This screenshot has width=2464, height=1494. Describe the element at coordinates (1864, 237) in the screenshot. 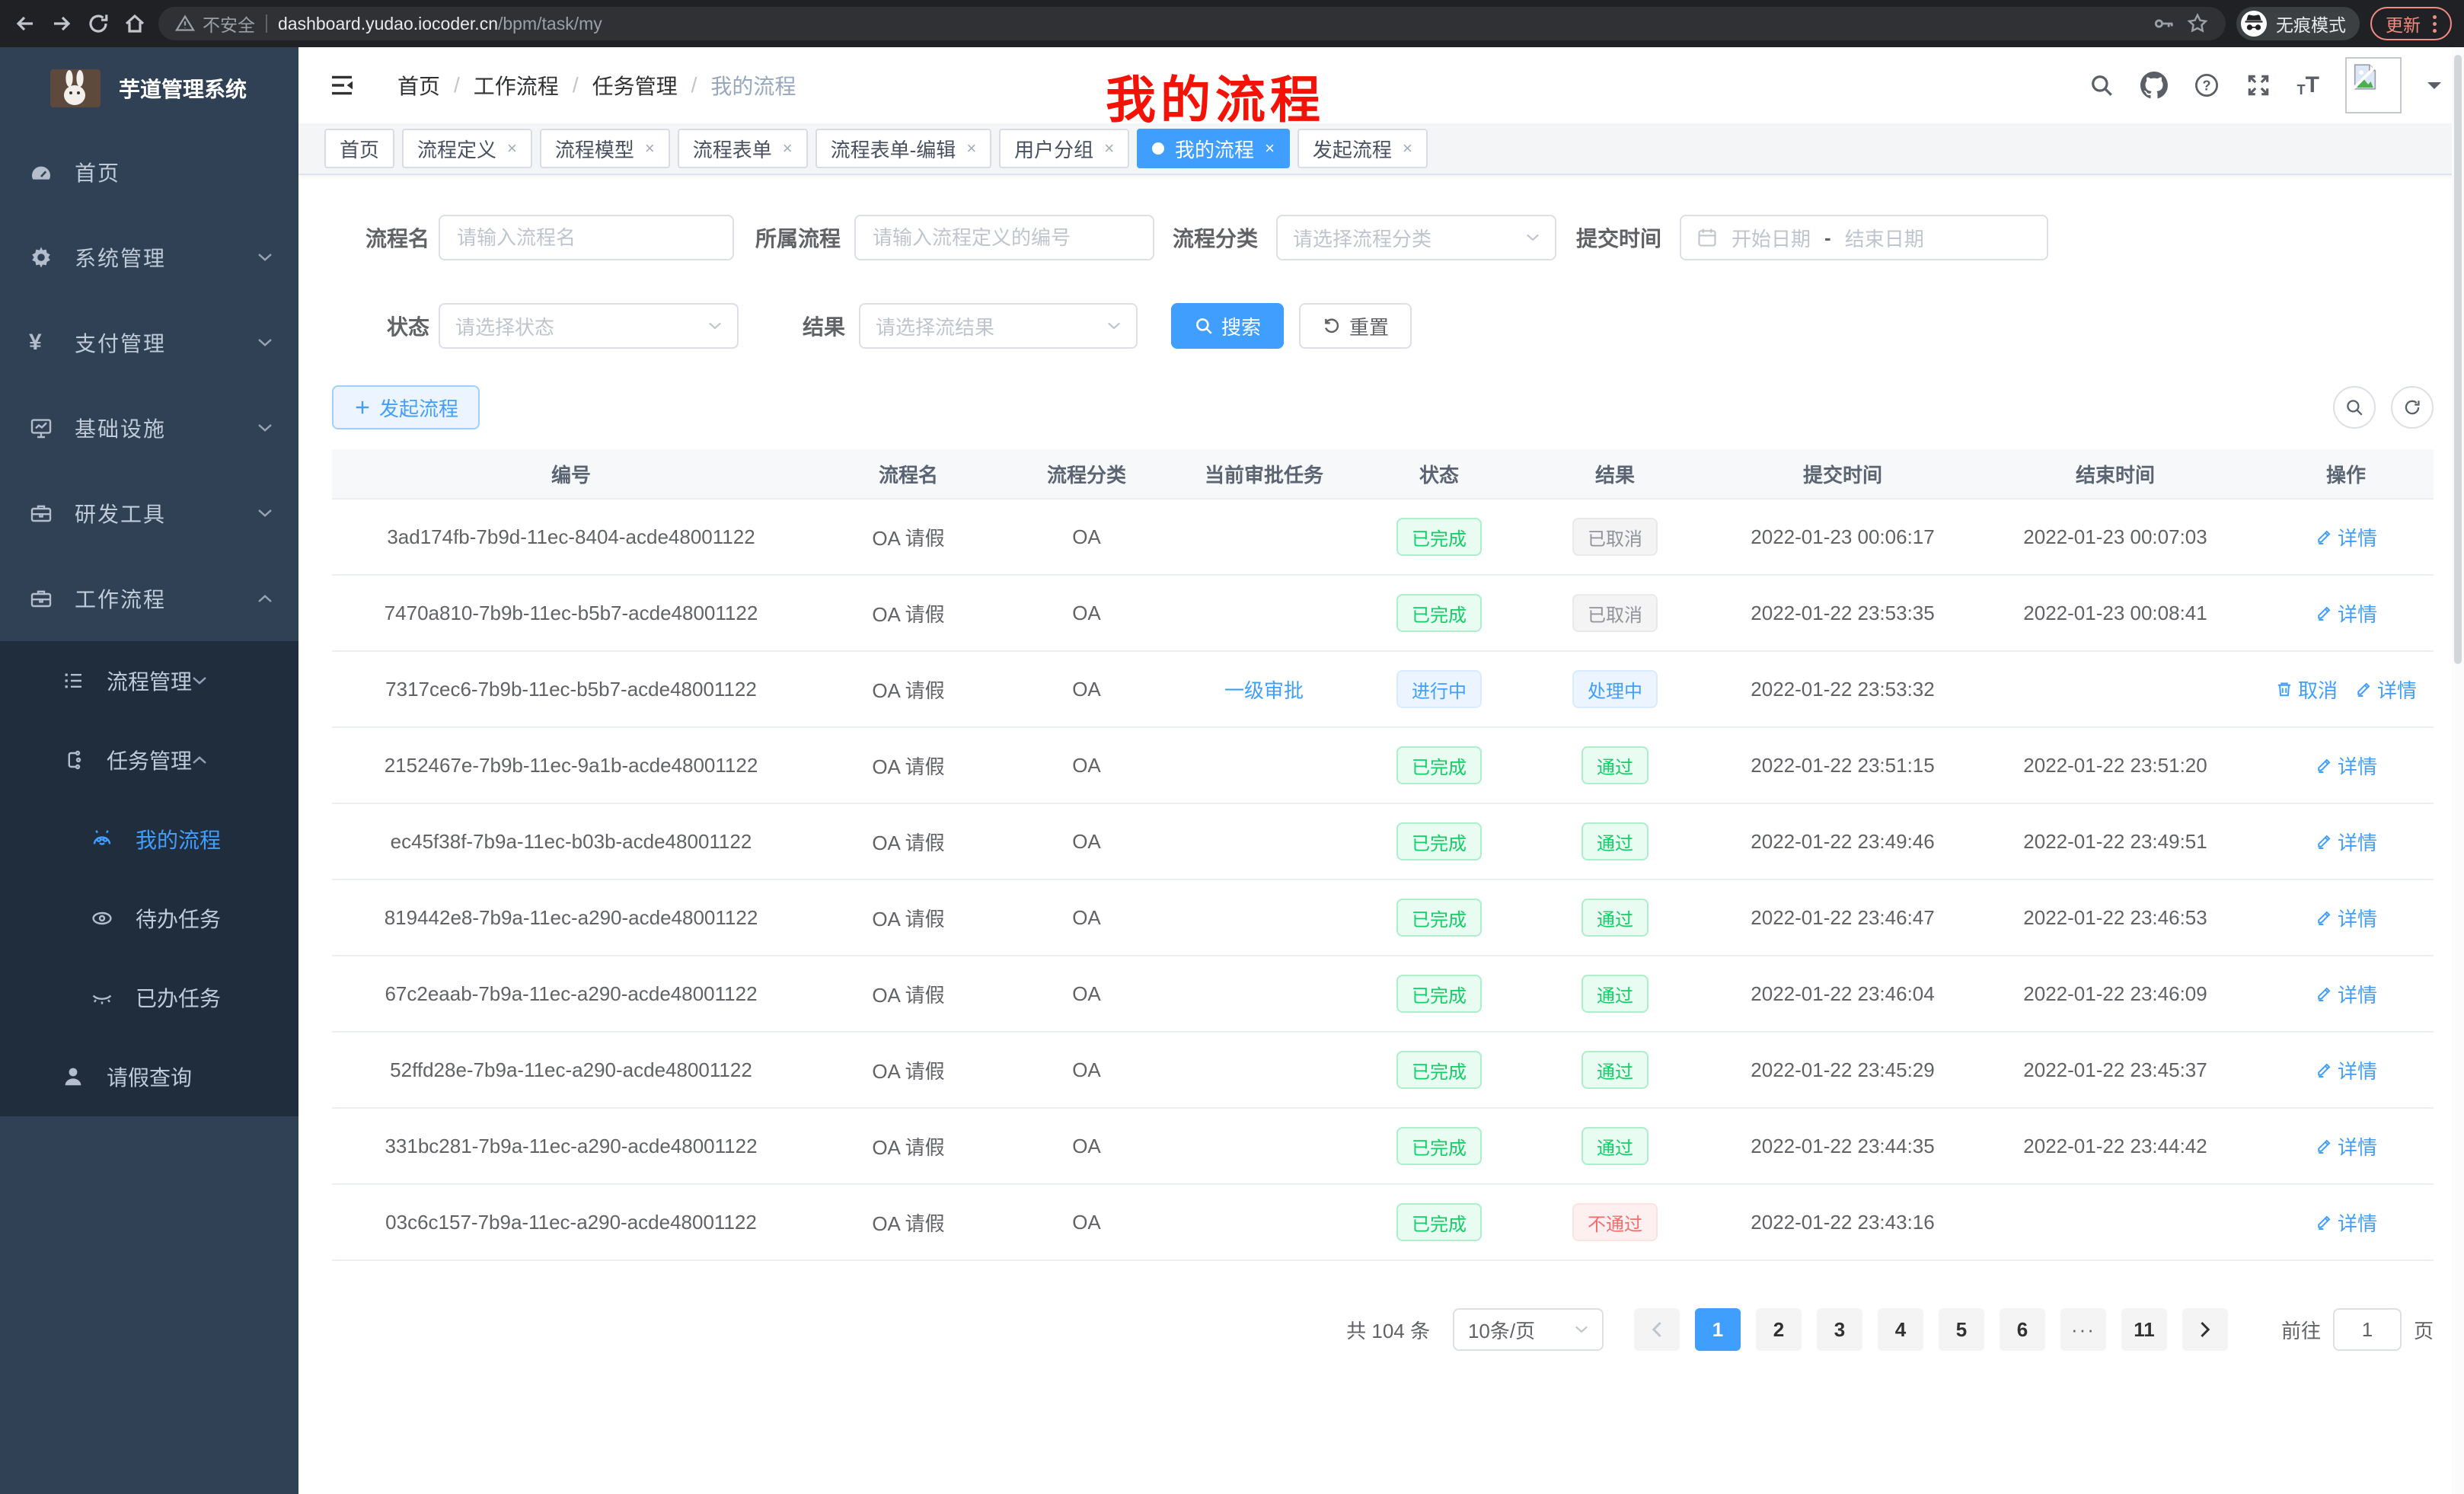

I see `submit-time-range-picker: 开始日期 - 结束日期` at that location.